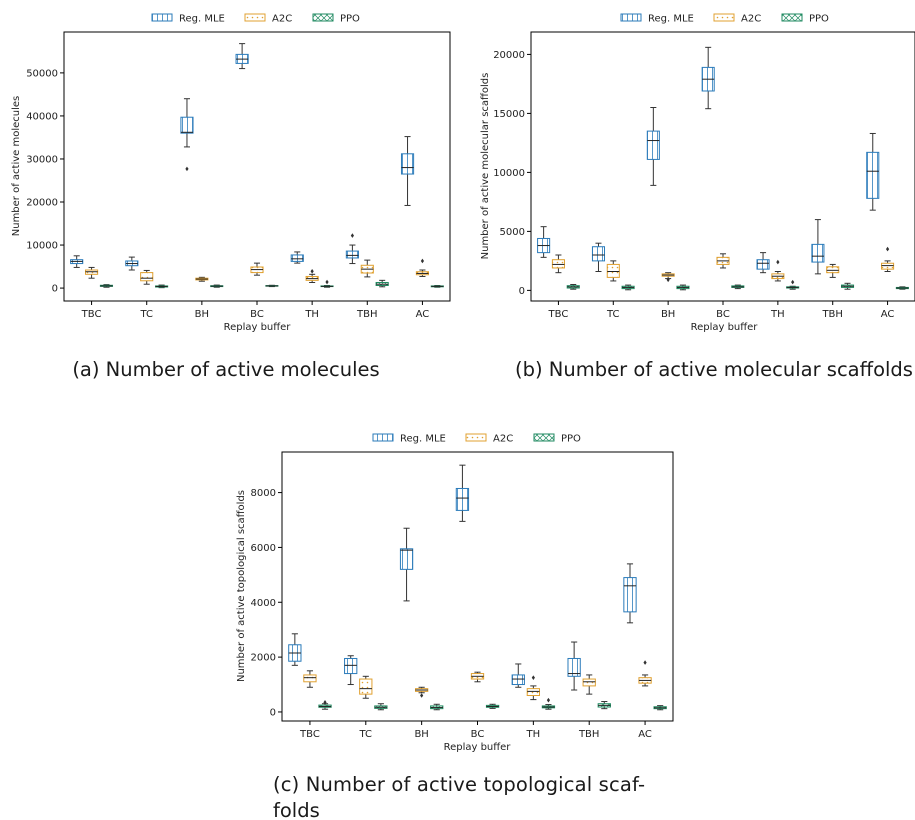  Describe the element at coordinates (778, 270) in the screenshot. I see `box-a2c-th` at that location.